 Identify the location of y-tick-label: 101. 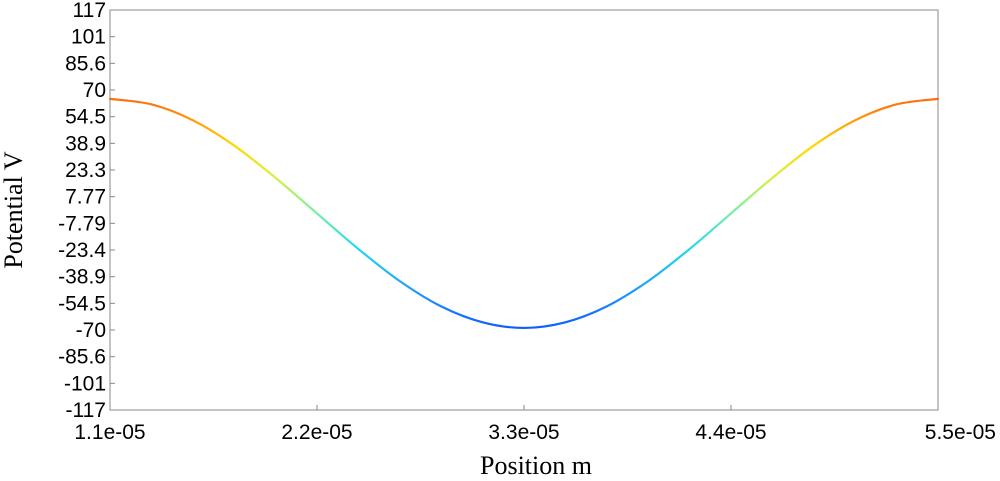
(88, 37).